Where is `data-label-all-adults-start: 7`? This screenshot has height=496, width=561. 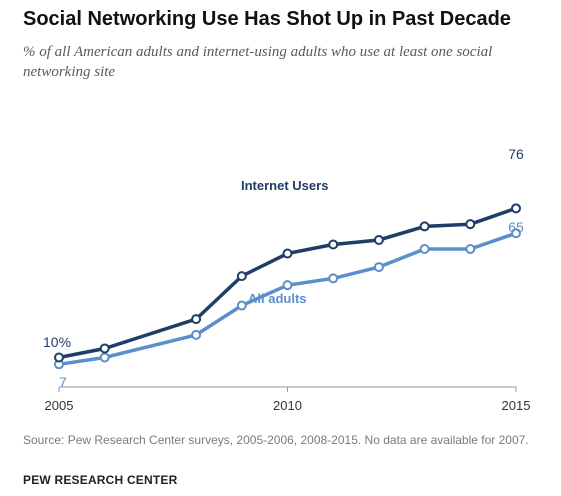
data-label-all-adults-start: 7 is located at coordinates (63, 382).